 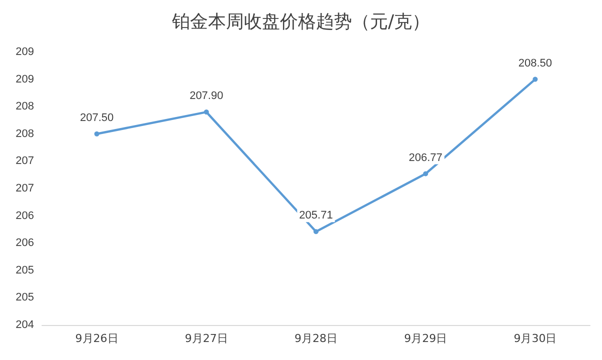 I want to click on x-tick-label: 9月28日, so click(x=316, y=338).